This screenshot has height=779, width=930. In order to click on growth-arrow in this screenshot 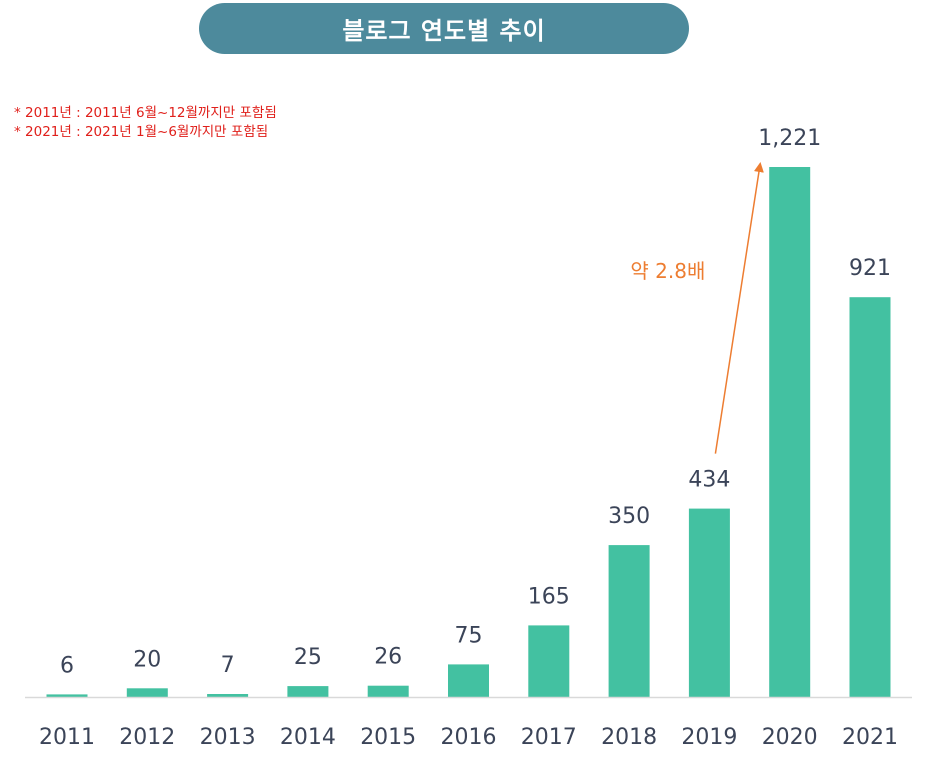, I will do `click(739, 308)`.